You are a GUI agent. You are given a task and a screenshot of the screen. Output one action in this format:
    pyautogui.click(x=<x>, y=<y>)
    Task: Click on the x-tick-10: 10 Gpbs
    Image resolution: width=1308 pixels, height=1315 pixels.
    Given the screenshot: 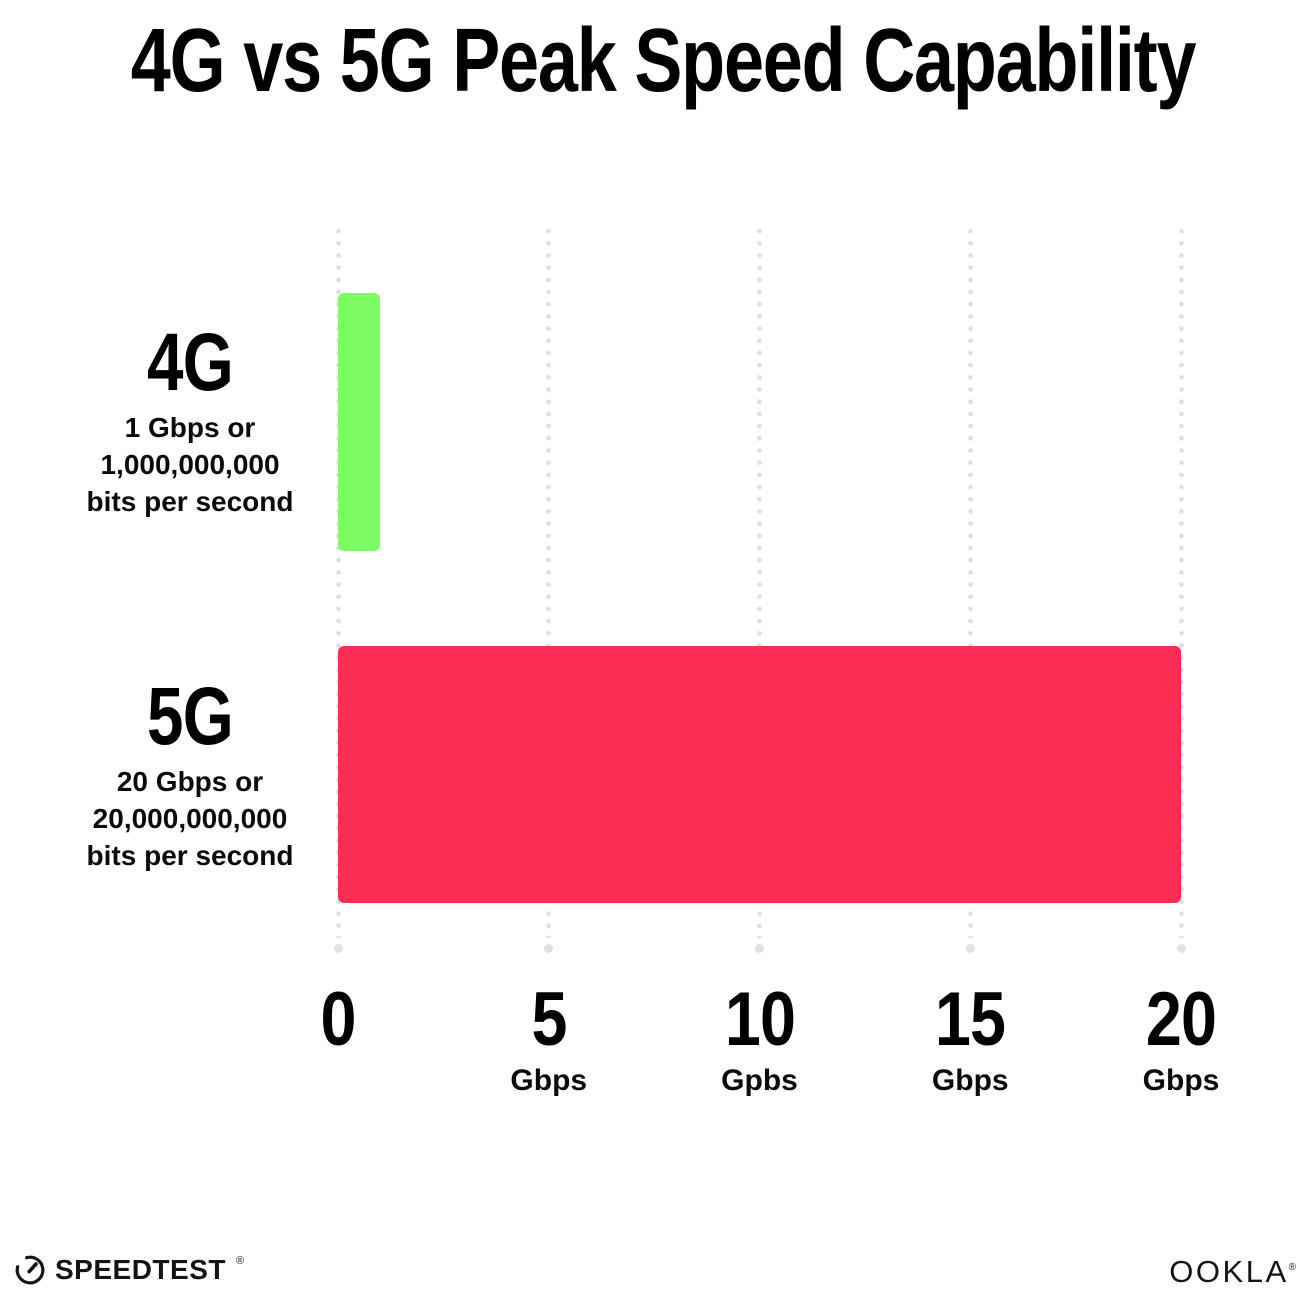 What is the action you would take?
    pyautogui.click(x=760, y=1040)
    